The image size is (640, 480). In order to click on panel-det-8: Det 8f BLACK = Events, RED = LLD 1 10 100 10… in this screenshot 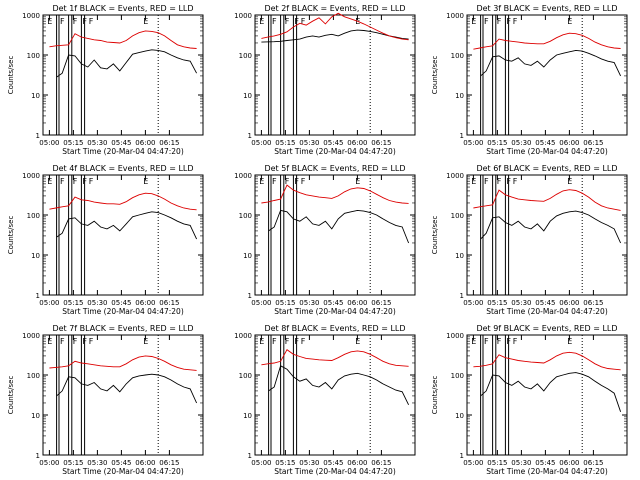, I will do `click(325, 400)`.